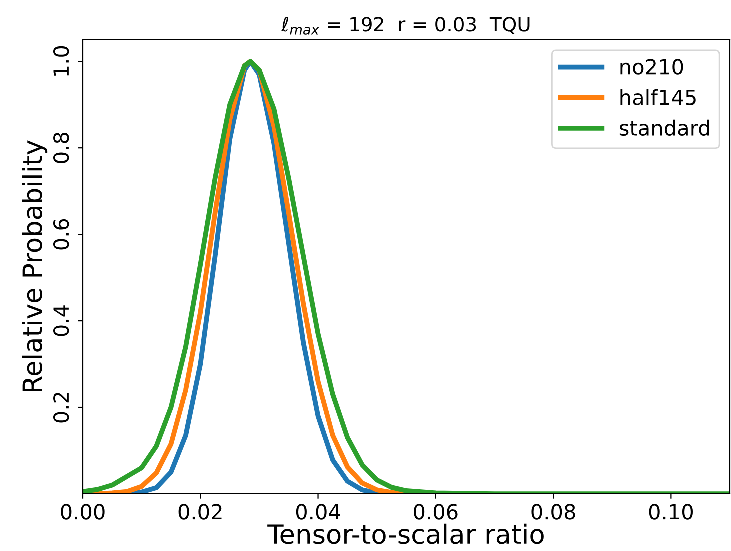 This screenshot has width=731, height=551. Describe the element at coordinates (61, 321) in the screenshot. I see `y-tick-label: 0.4` at that location.